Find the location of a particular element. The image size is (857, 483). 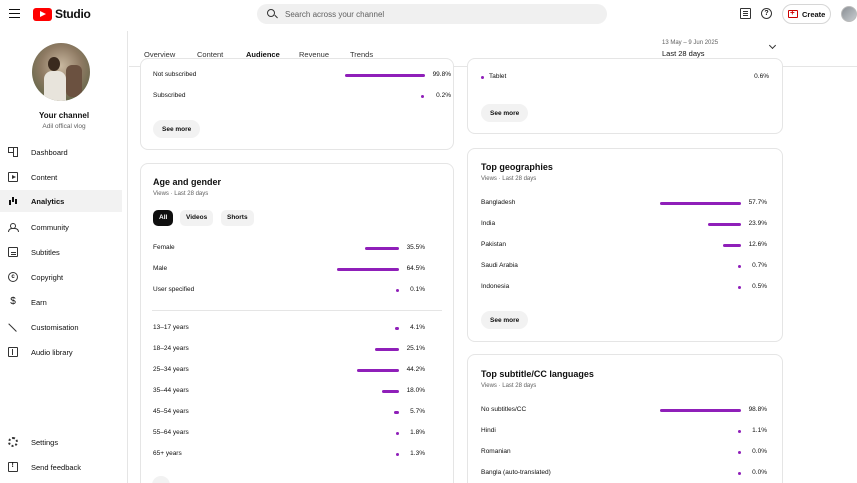

row-value: 99.8% is located at coordinates (441, 74).